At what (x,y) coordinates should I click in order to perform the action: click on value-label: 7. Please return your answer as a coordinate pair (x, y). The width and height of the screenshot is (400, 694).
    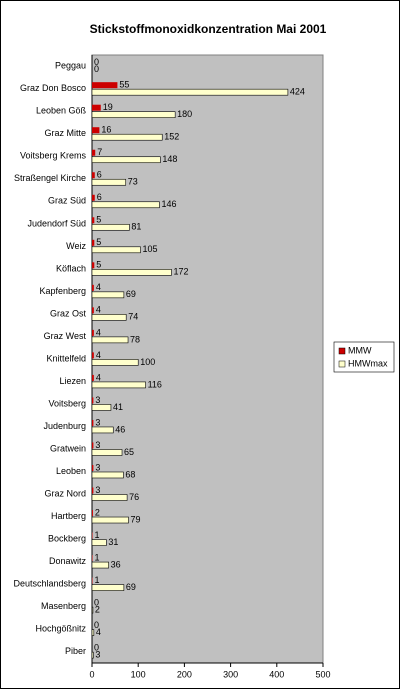
    Looking at the image, I should click on (99, 152).